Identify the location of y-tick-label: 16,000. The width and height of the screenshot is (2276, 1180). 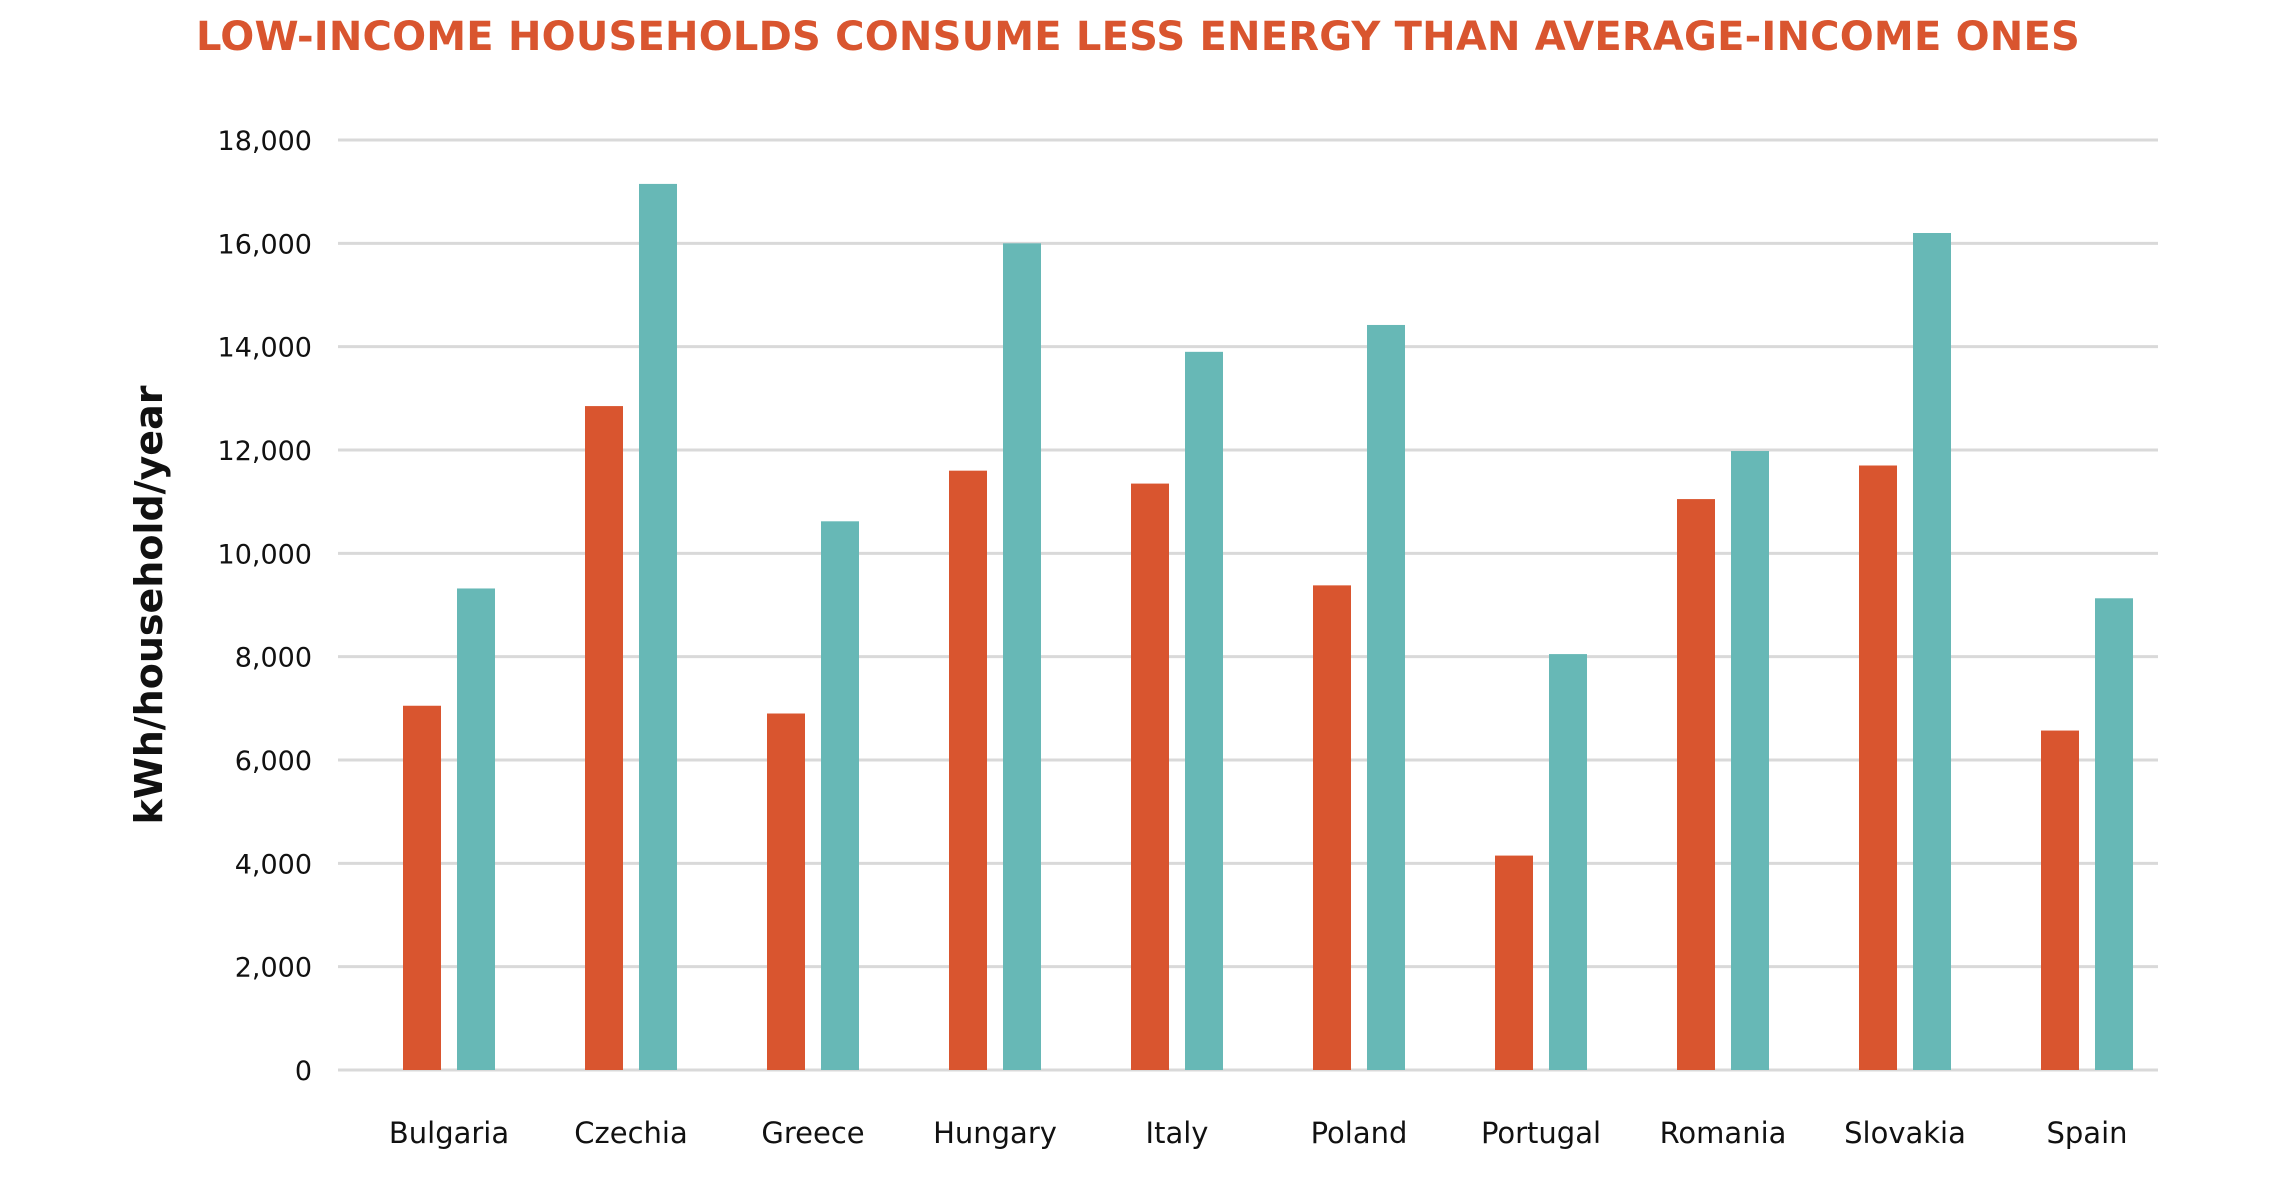
(265, 244).